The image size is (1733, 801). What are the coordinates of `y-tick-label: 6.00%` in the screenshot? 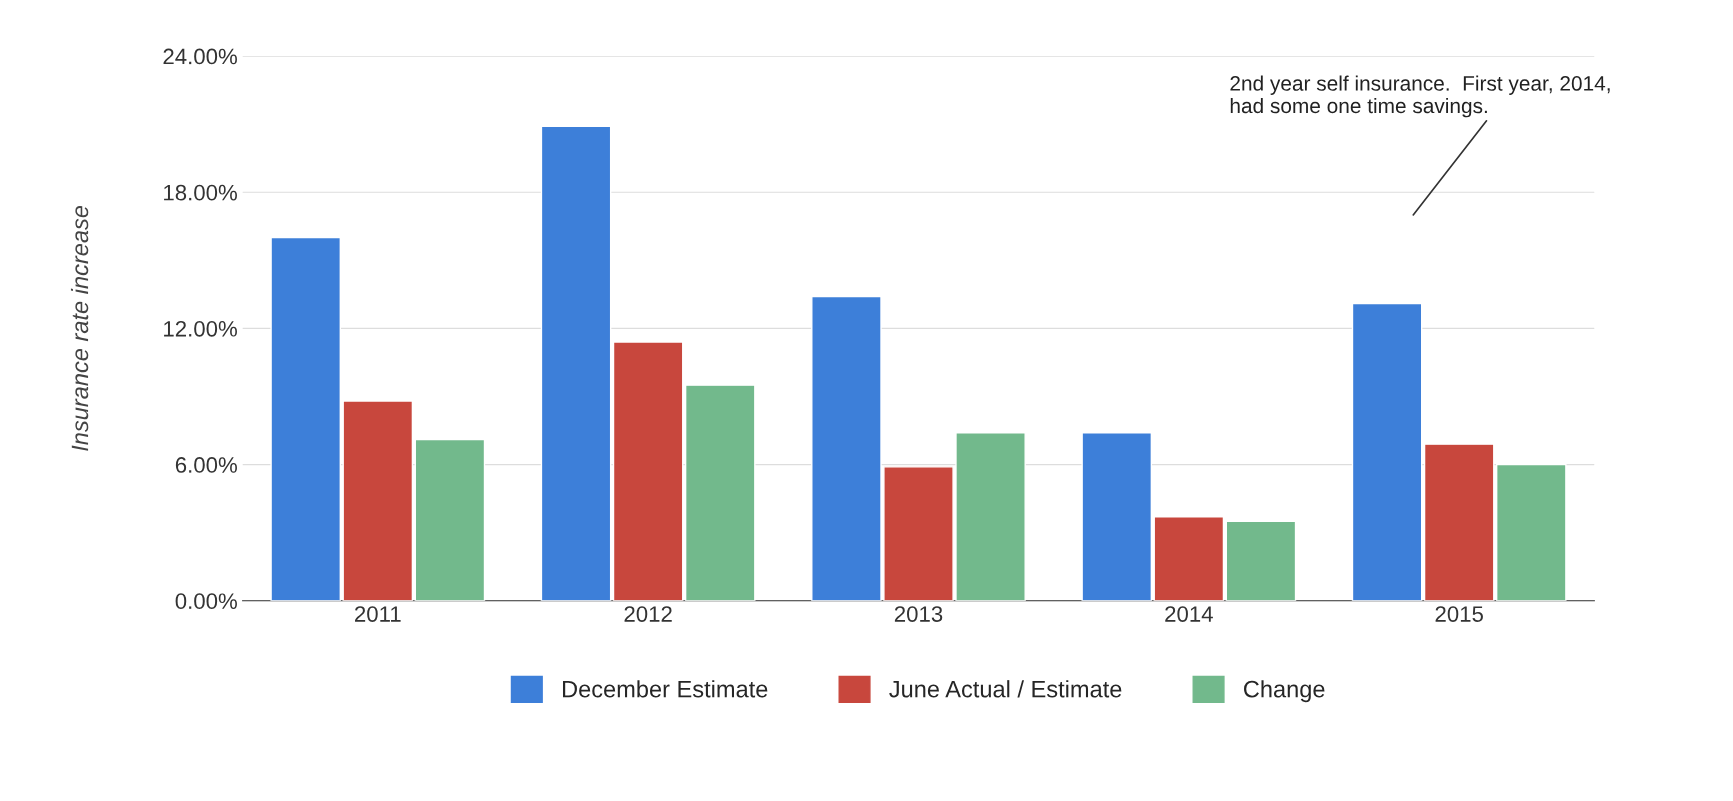 It's located at (206, 465).